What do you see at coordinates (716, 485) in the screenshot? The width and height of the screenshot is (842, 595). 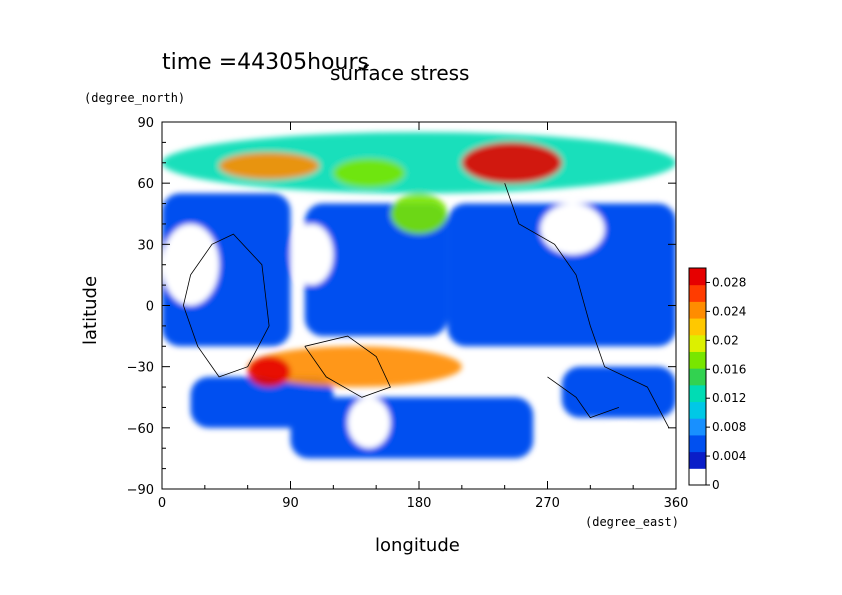 I see `colorbar-tick-label: 0` at bounding box center [716, 485].